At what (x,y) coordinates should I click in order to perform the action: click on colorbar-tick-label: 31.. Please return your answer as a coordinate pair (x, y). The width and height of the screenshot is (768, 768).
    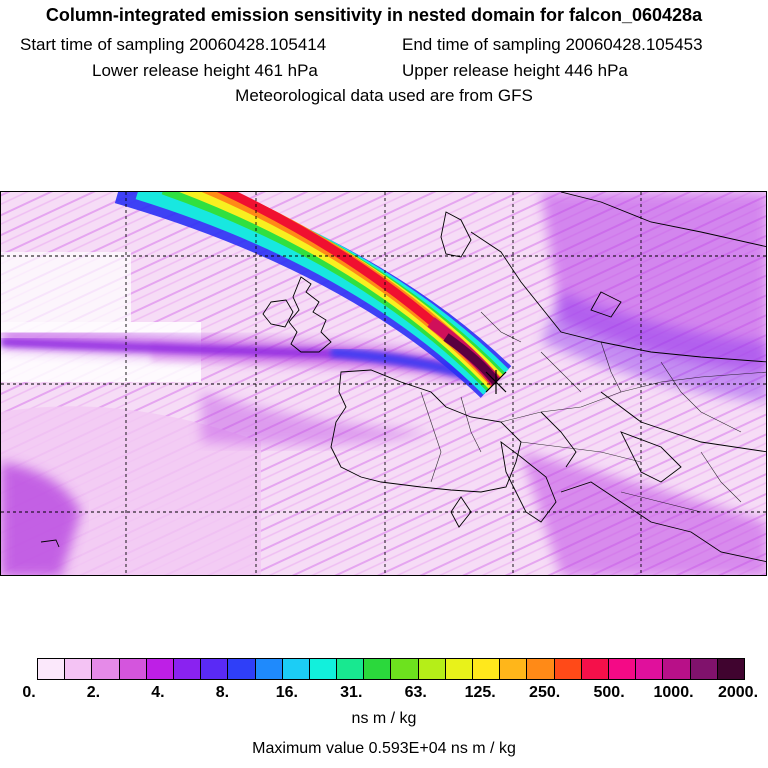
    Looking at the image, I should click on (351, 692).